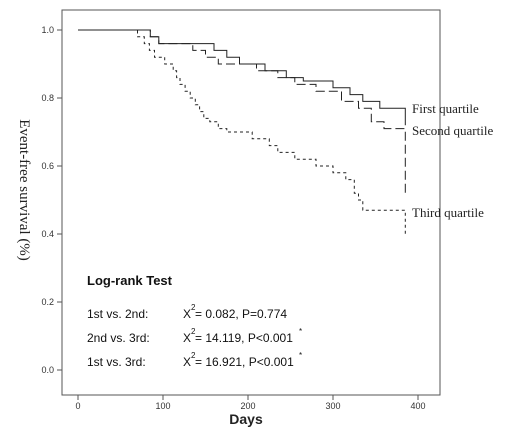 The height and width of the screenshot is (434, 510). I want to click on y-tick-label: 0.0, so click(47, 370).